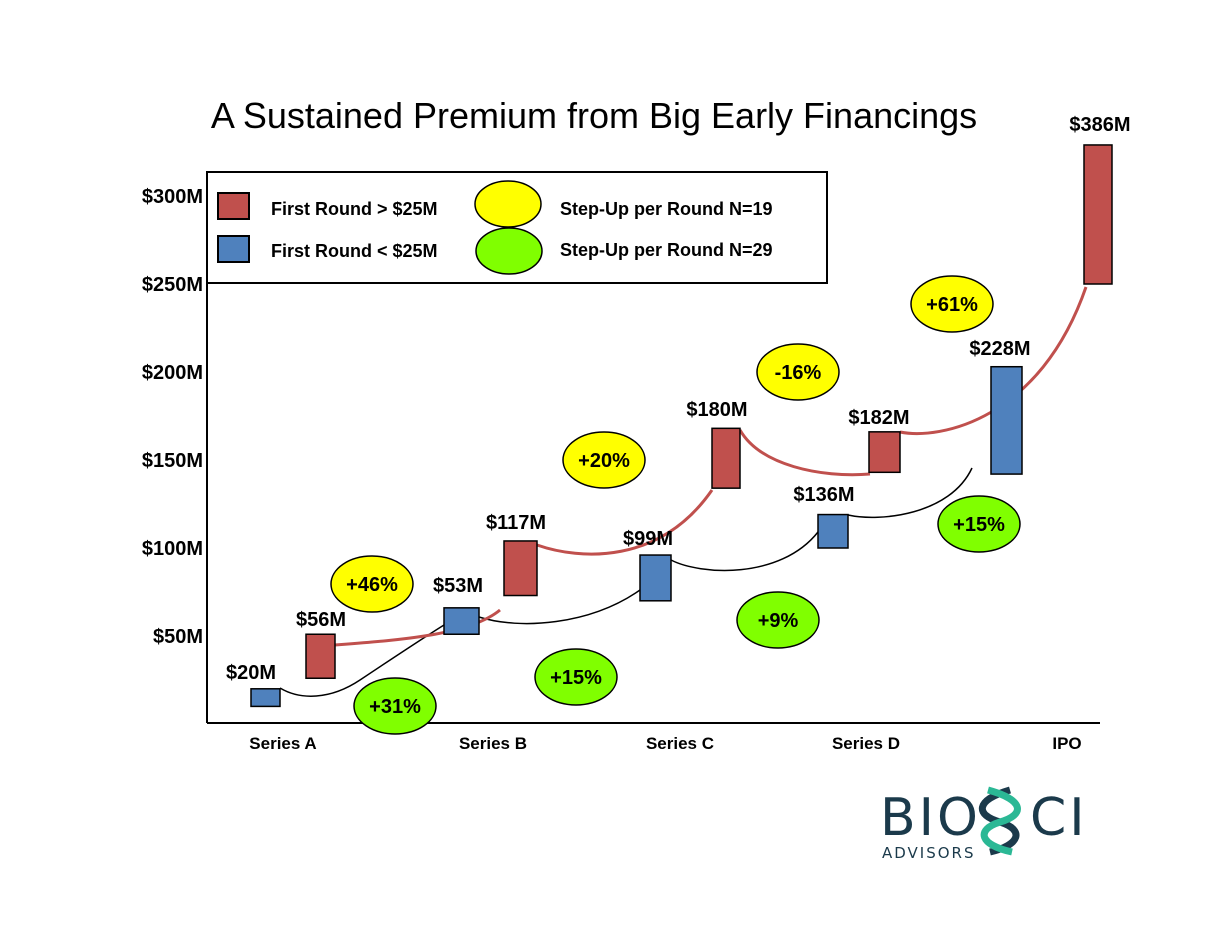 The image size is (1210, 935). I want to click on bar-value-label: $56M, so click(321, 620).